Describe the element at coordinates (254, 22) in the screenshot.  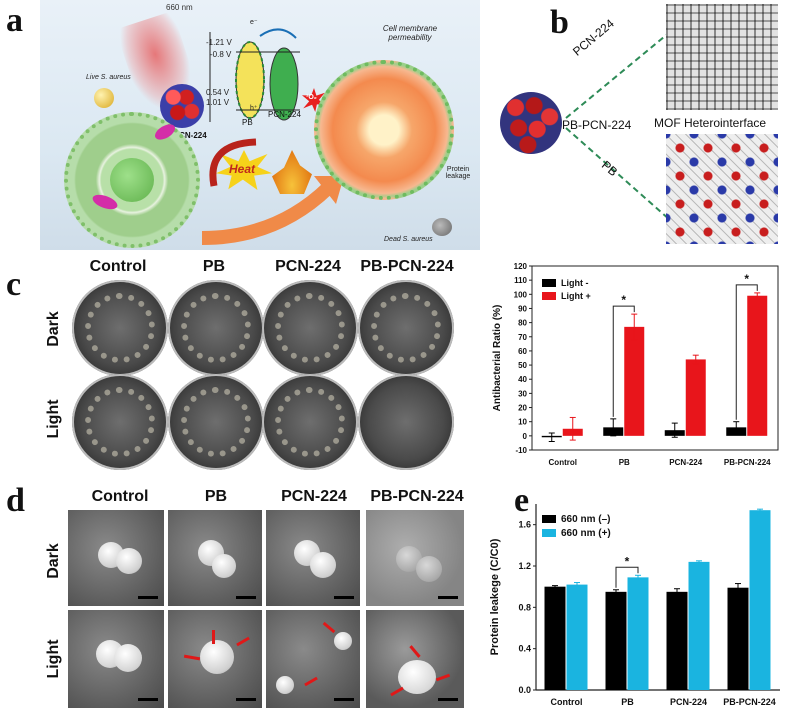
I see `electron-label: e⁻` at that location.